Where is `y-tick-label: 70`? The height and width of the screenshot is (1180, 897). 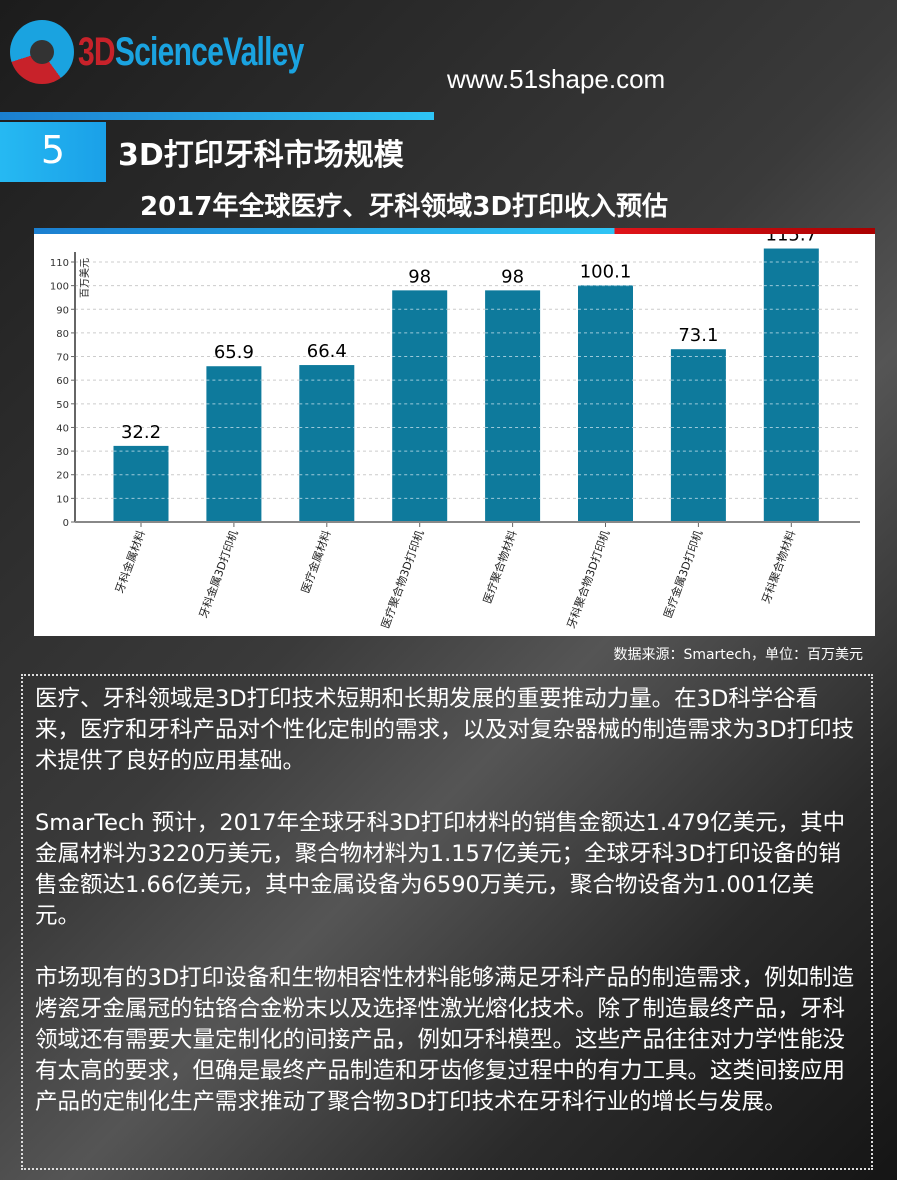 y-tick-label: 70 is located at coordinates (62, 358).